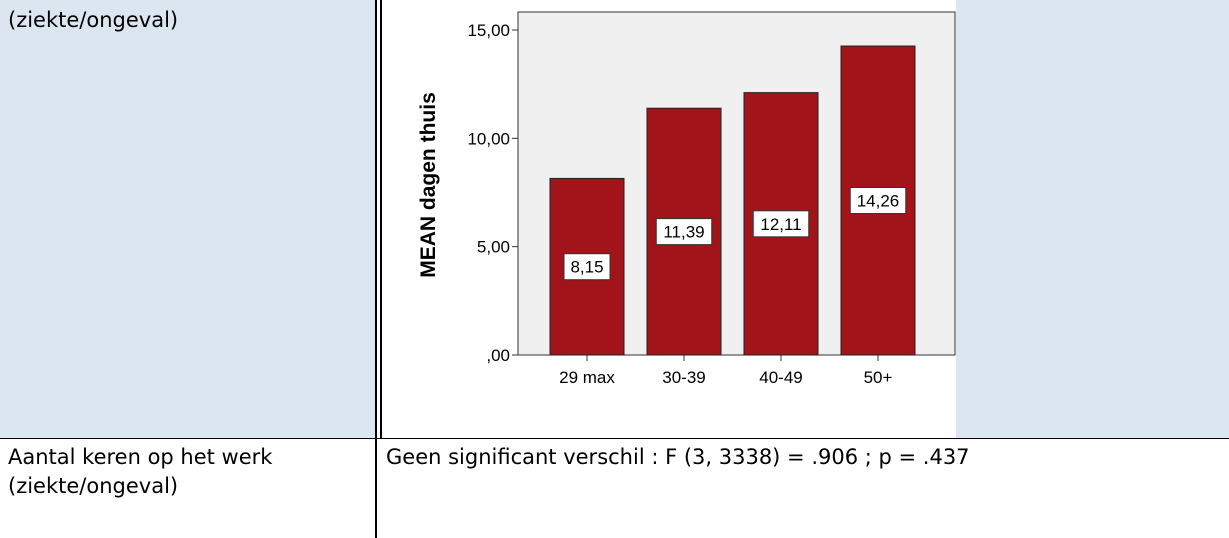 The image size is (1229, 538). Describe the element at coordinates (780, 224) in the screenshot. I see `data-label: 12,11` at that location.